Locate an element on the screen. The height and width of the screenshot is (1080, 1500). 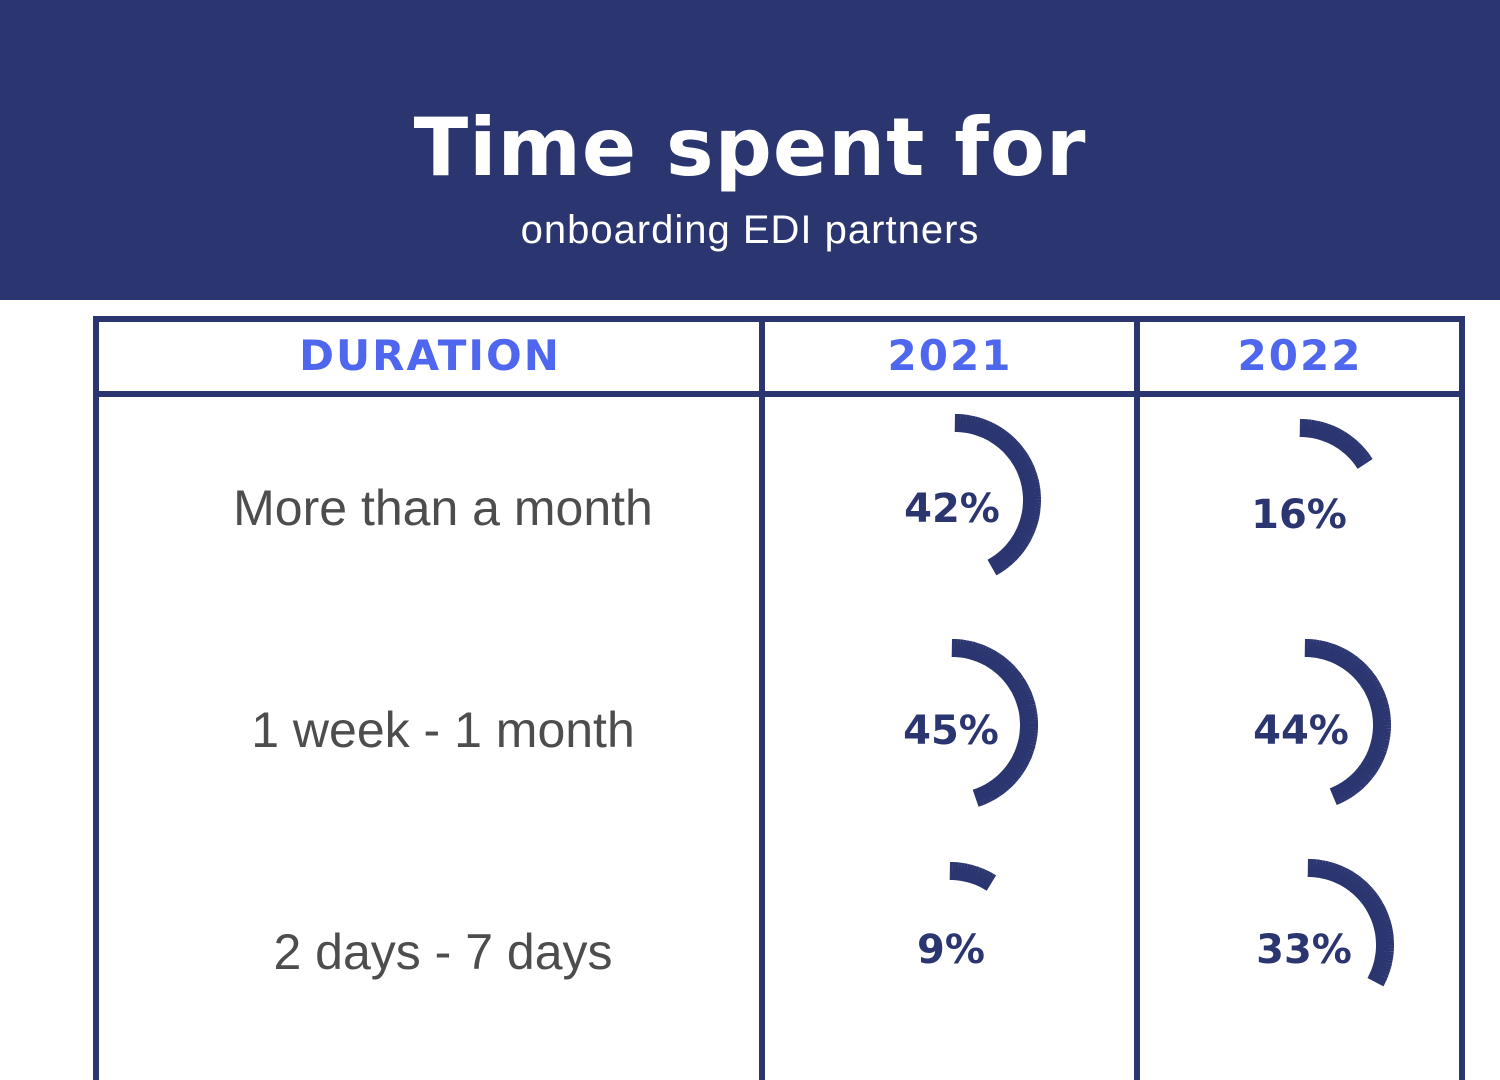
value-label-2022-1-week-1-month: 44% is located at coordinates (1301, 731).